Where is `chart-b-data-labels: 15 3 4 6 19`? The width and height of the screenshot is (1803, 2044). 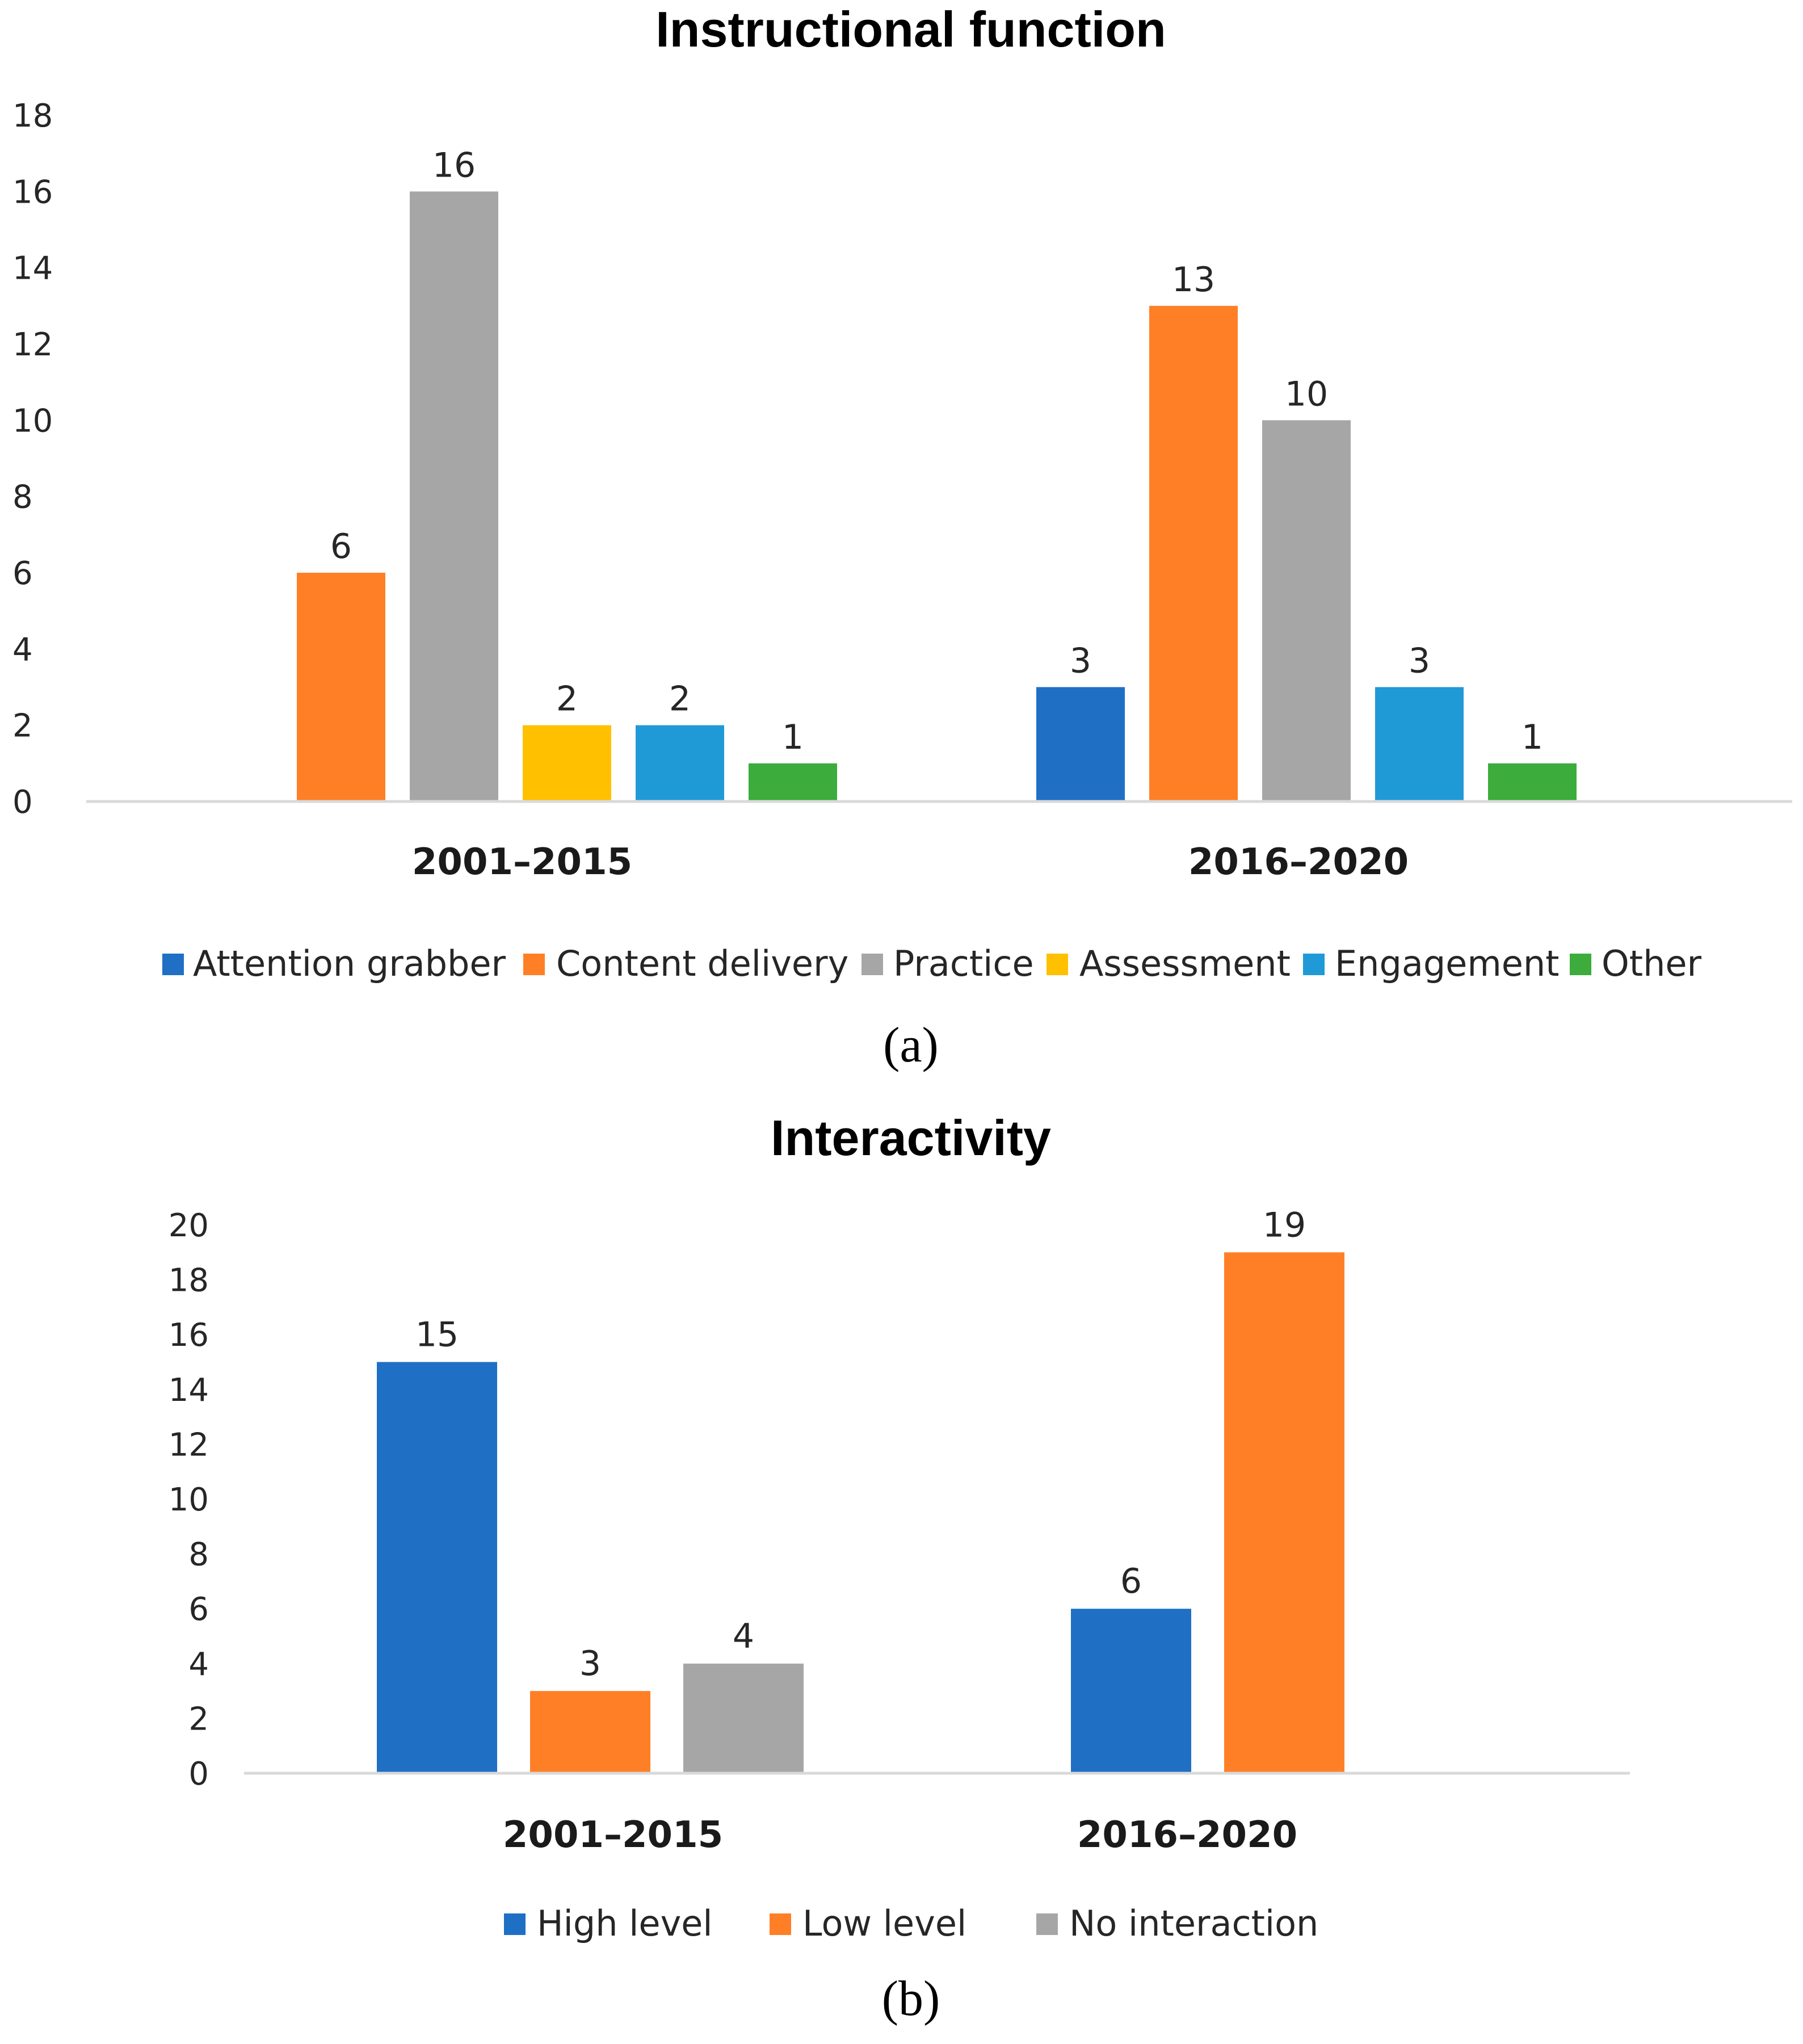 chart-b-data-labels: 15 3 4 6 19 is located at coordinates (860, 1445).